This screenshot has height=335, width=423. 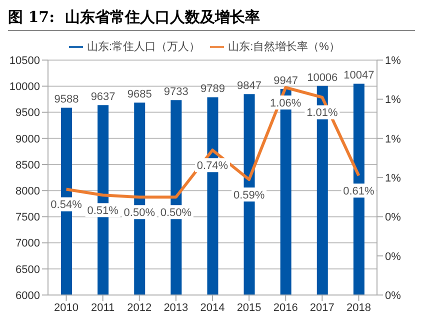 I want to click on data-label: 9847, so click(x=249, y=86).